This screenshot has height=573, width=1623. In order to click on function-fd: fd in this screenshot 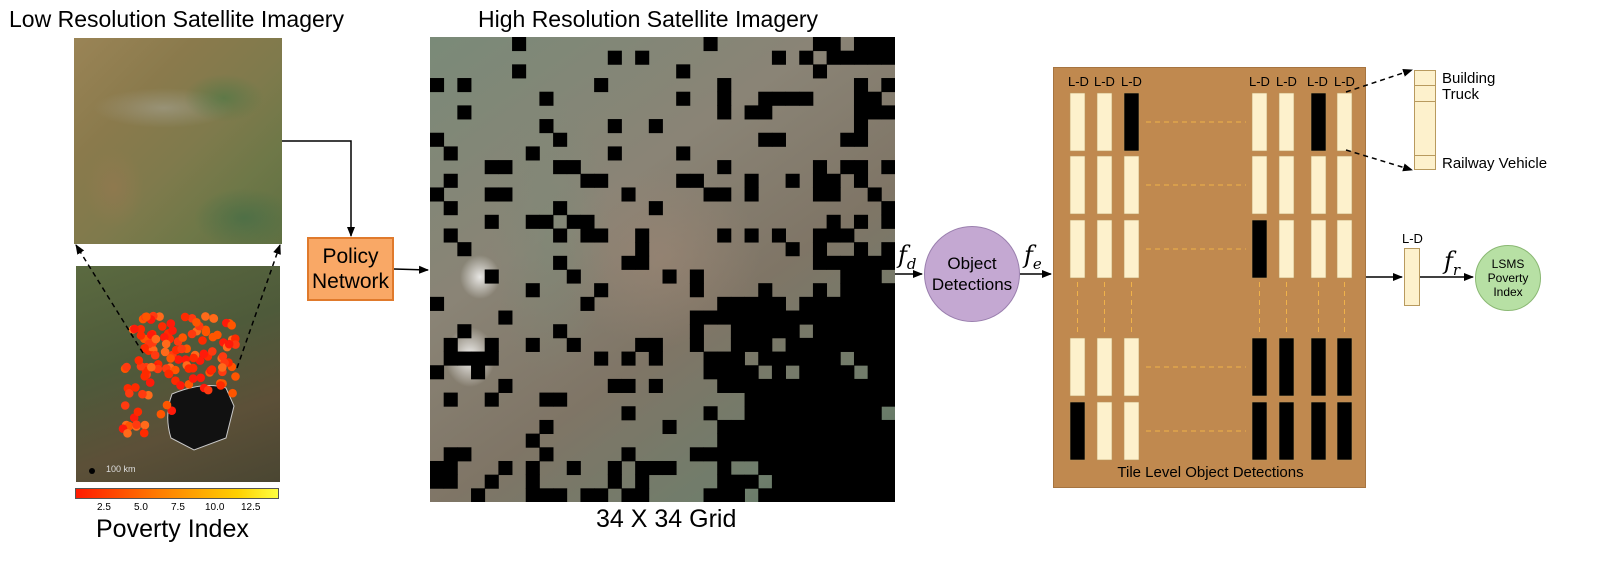, I will do `click(907, 257)`.